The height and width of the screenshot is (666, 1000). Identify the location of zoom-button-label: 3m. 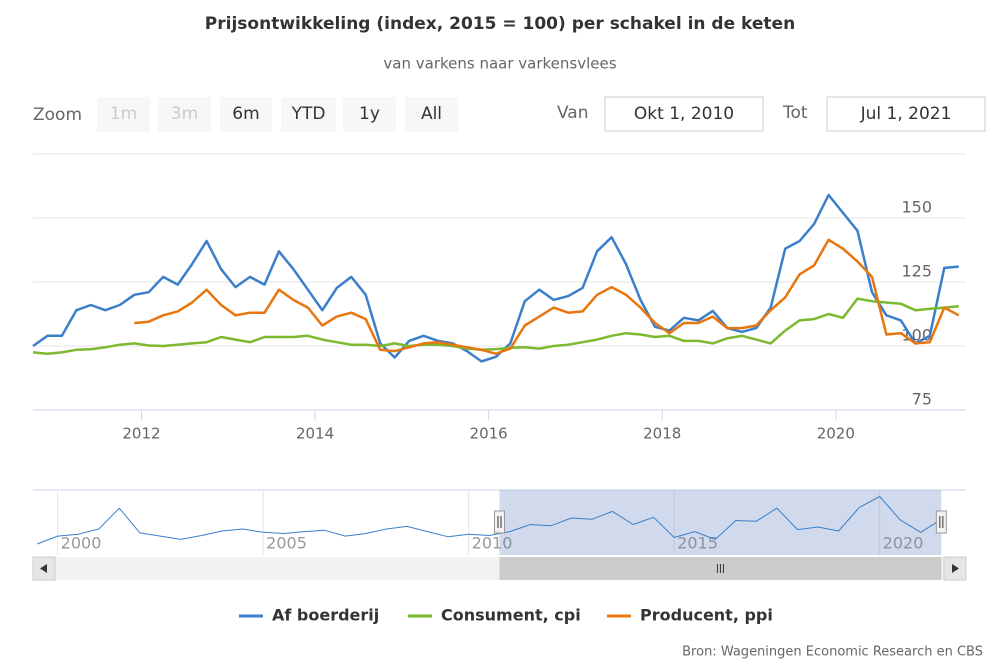
(184, 114).